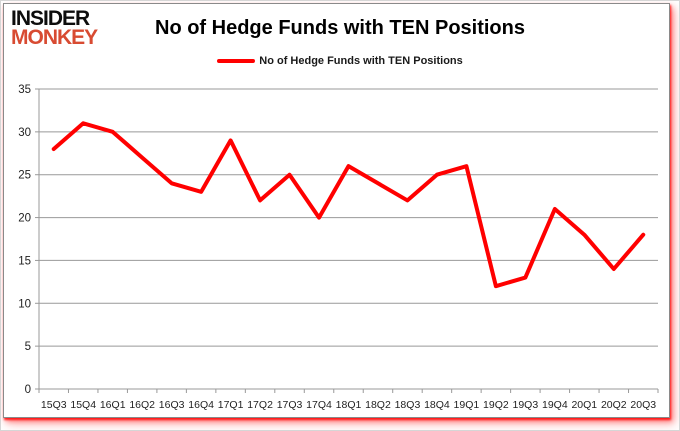 Image resolution: width=680 pixels, height=431 pixels. I want to click on insider-monkey-logo: INSIDER MONKEY, so click(54, 28).